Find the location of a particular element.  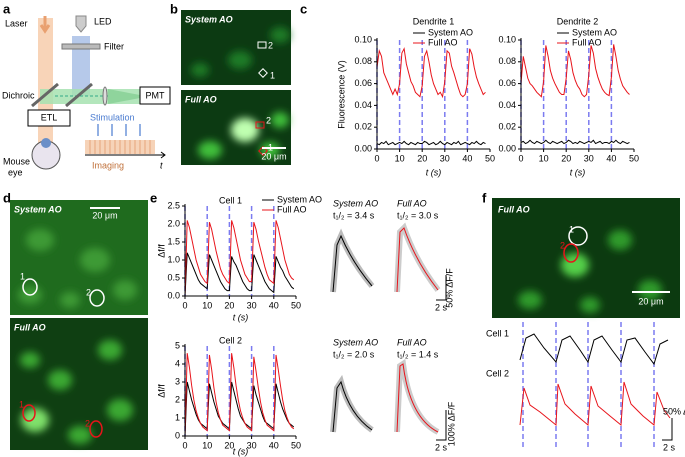

y-tick-label: 2.5 is located at coordinates (173, 205).